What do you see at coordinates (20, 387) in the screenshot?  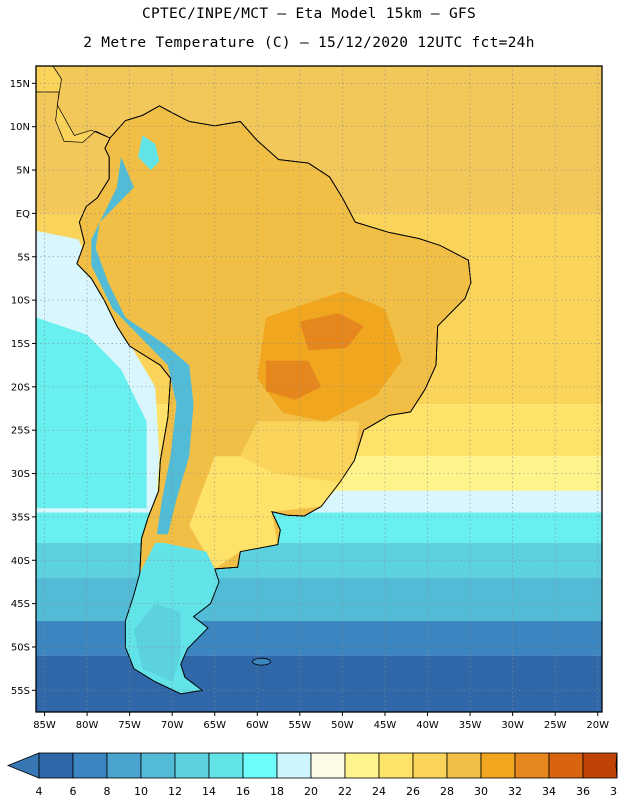 I see `lat-label: 20S` at bounding box center [20, 387].